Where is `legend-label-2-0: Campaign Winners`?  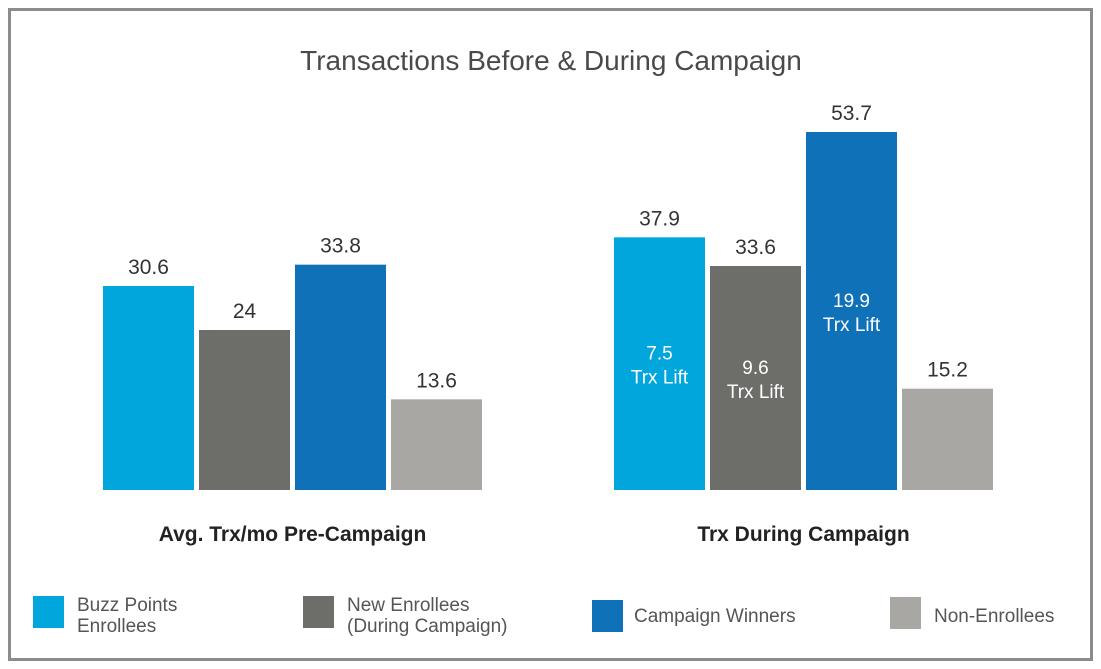 legend-label-2-0: Campaign Winners is located at coordinates (715, 616).